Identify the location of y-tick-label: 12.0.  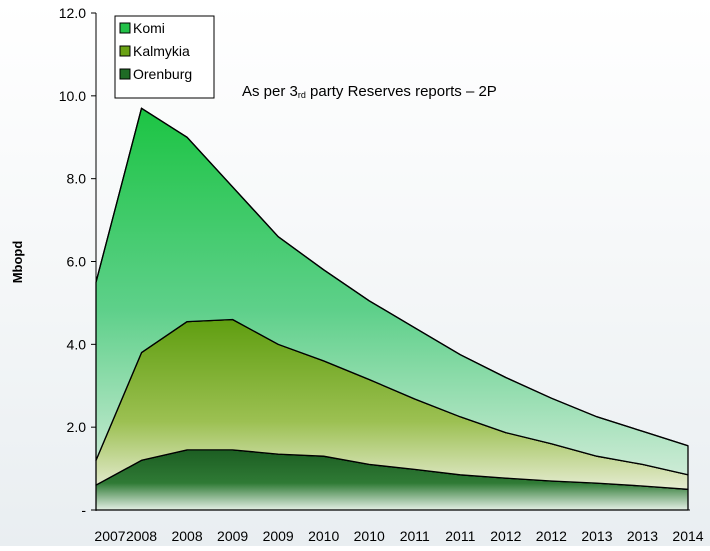
(72, 13).